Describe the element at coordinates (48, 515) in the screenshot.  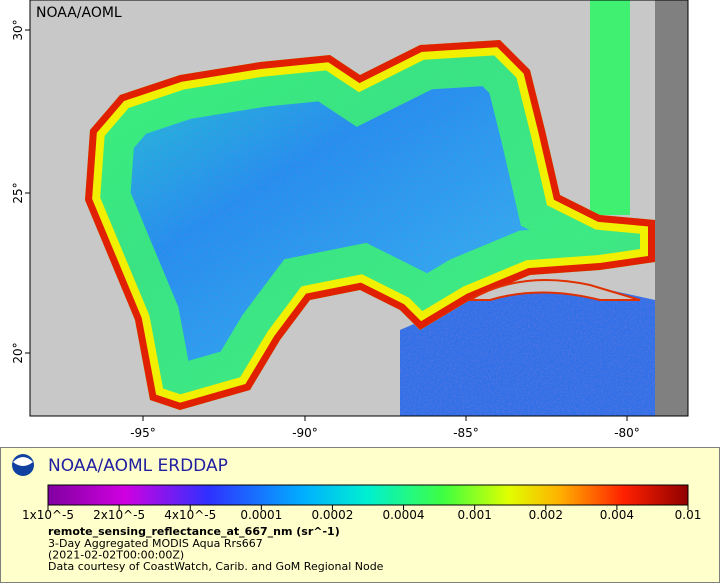
I see `colorbar-label: 1x10^-5` at that location.